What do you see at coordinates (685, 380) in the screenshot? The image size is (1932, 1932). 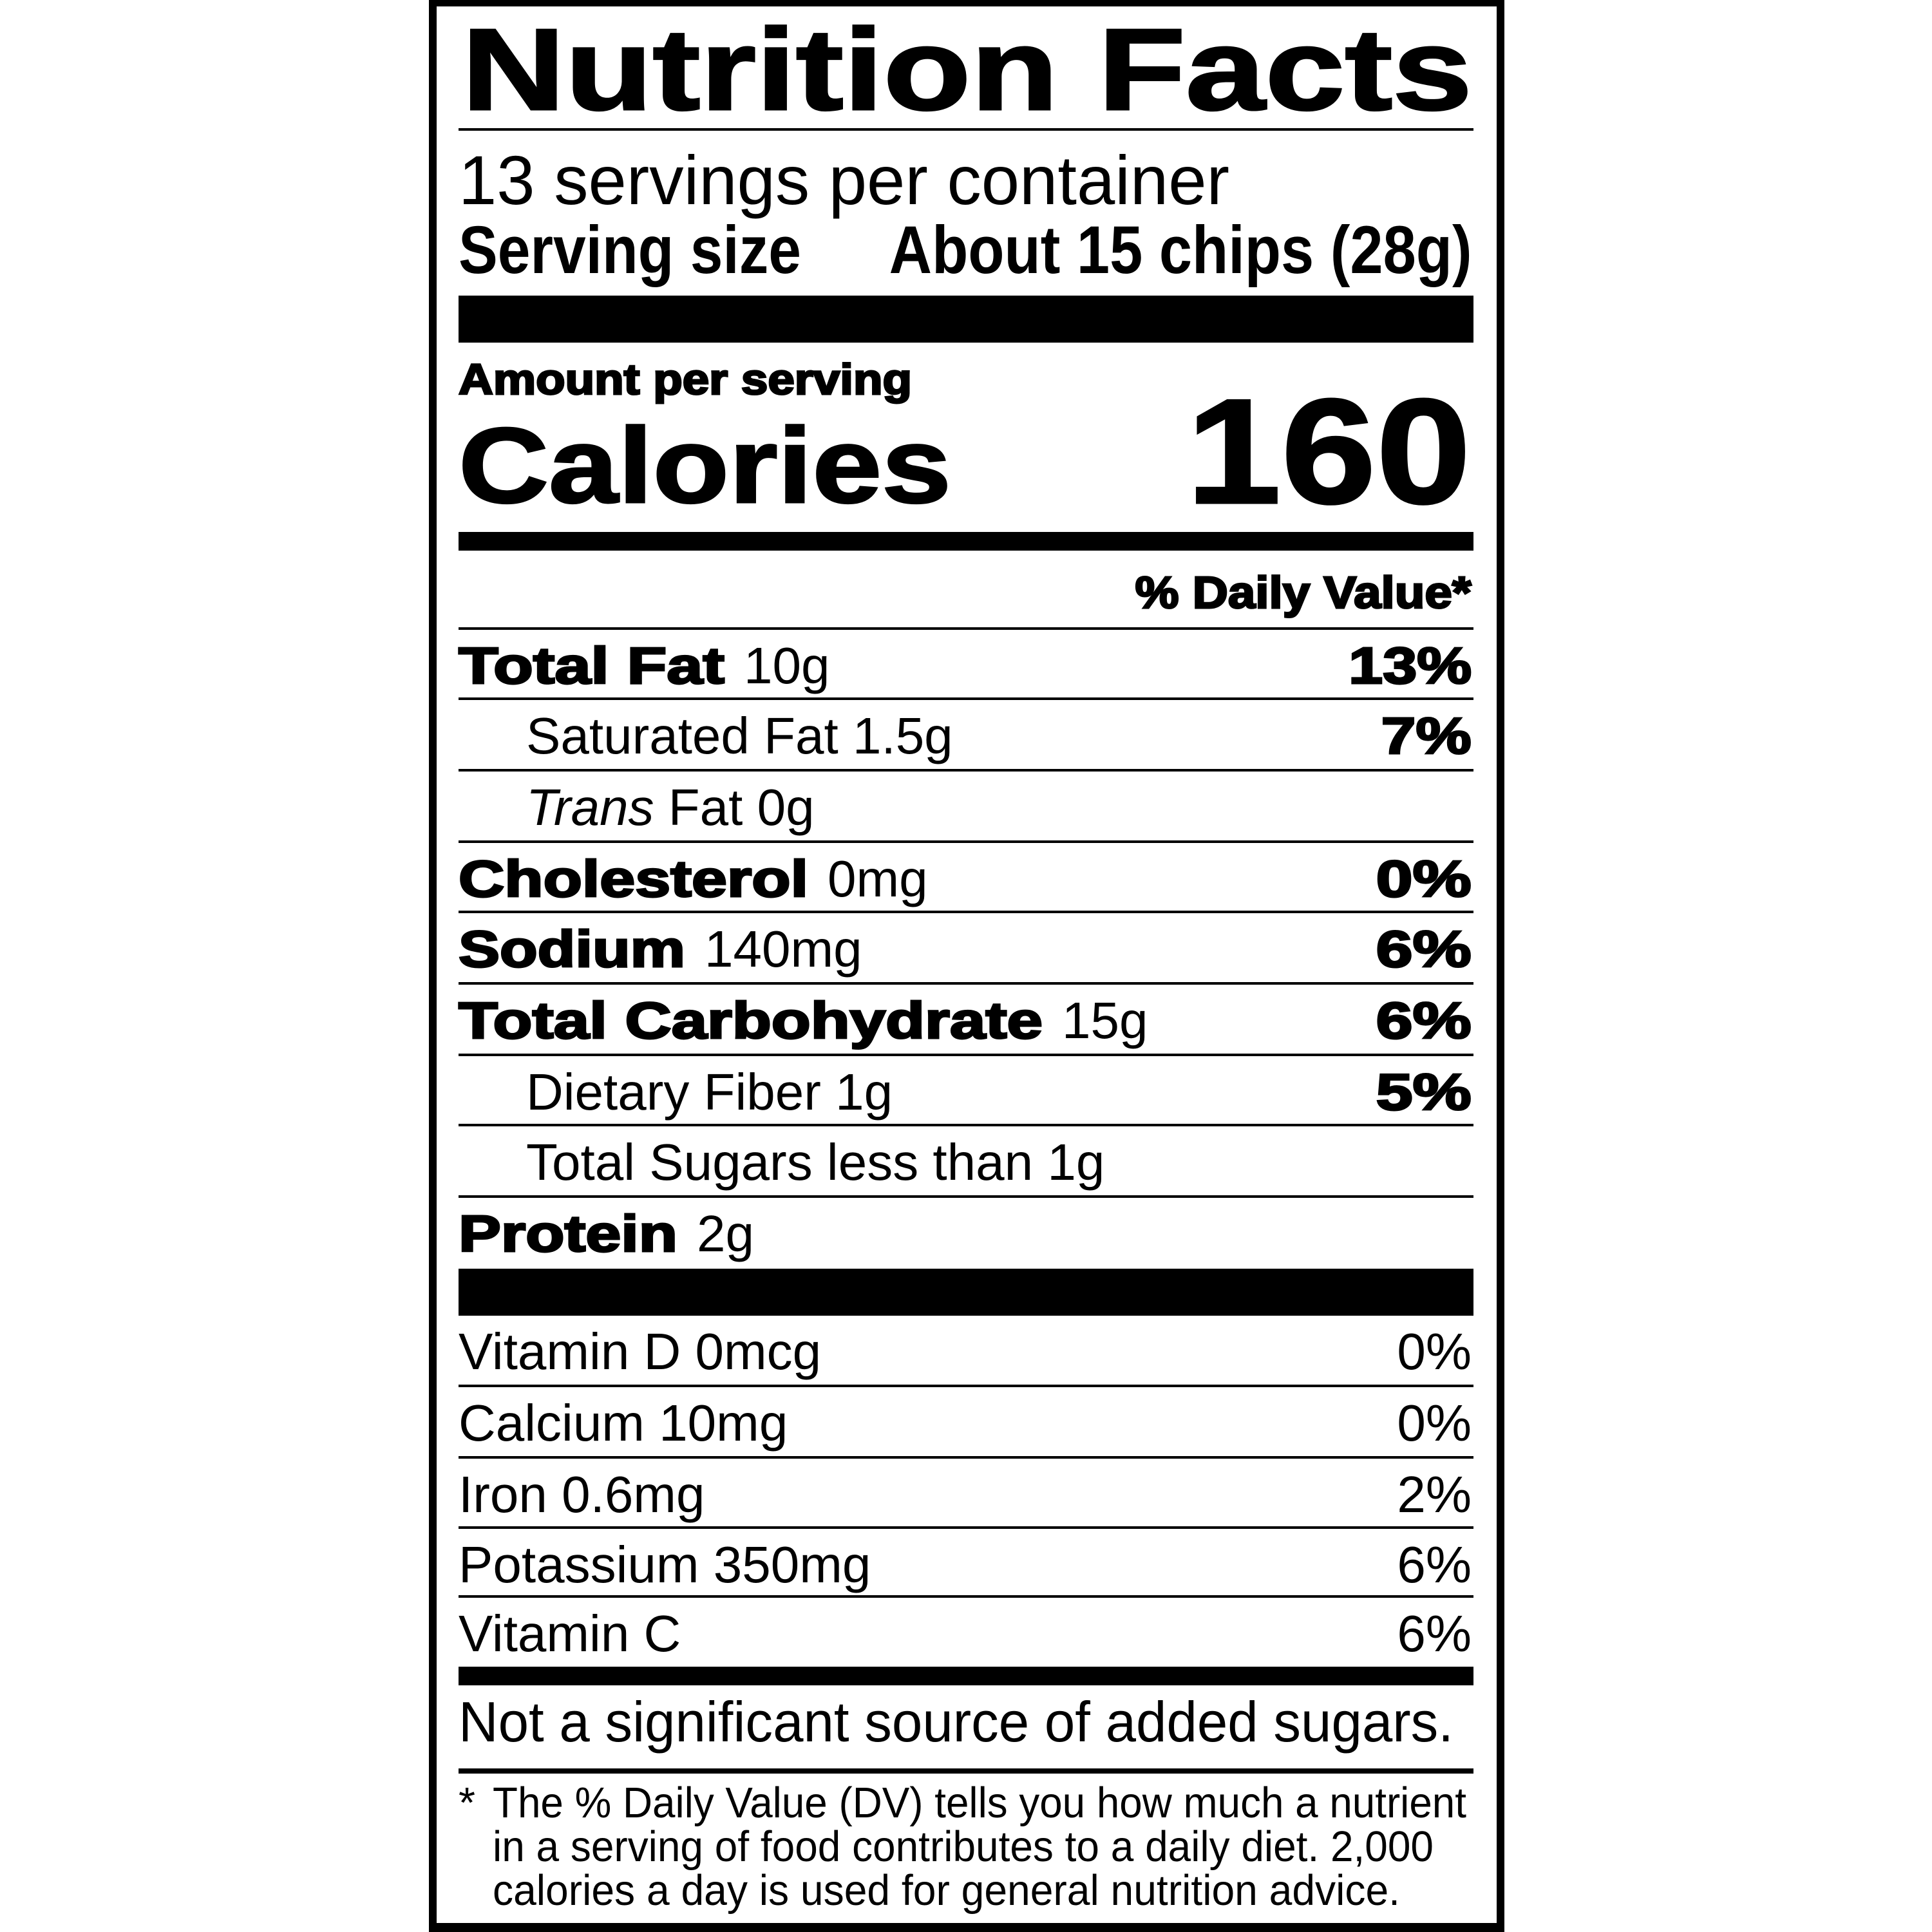 I see `amount-per-serving: Amount per serving` at bounding box center [685, 380].